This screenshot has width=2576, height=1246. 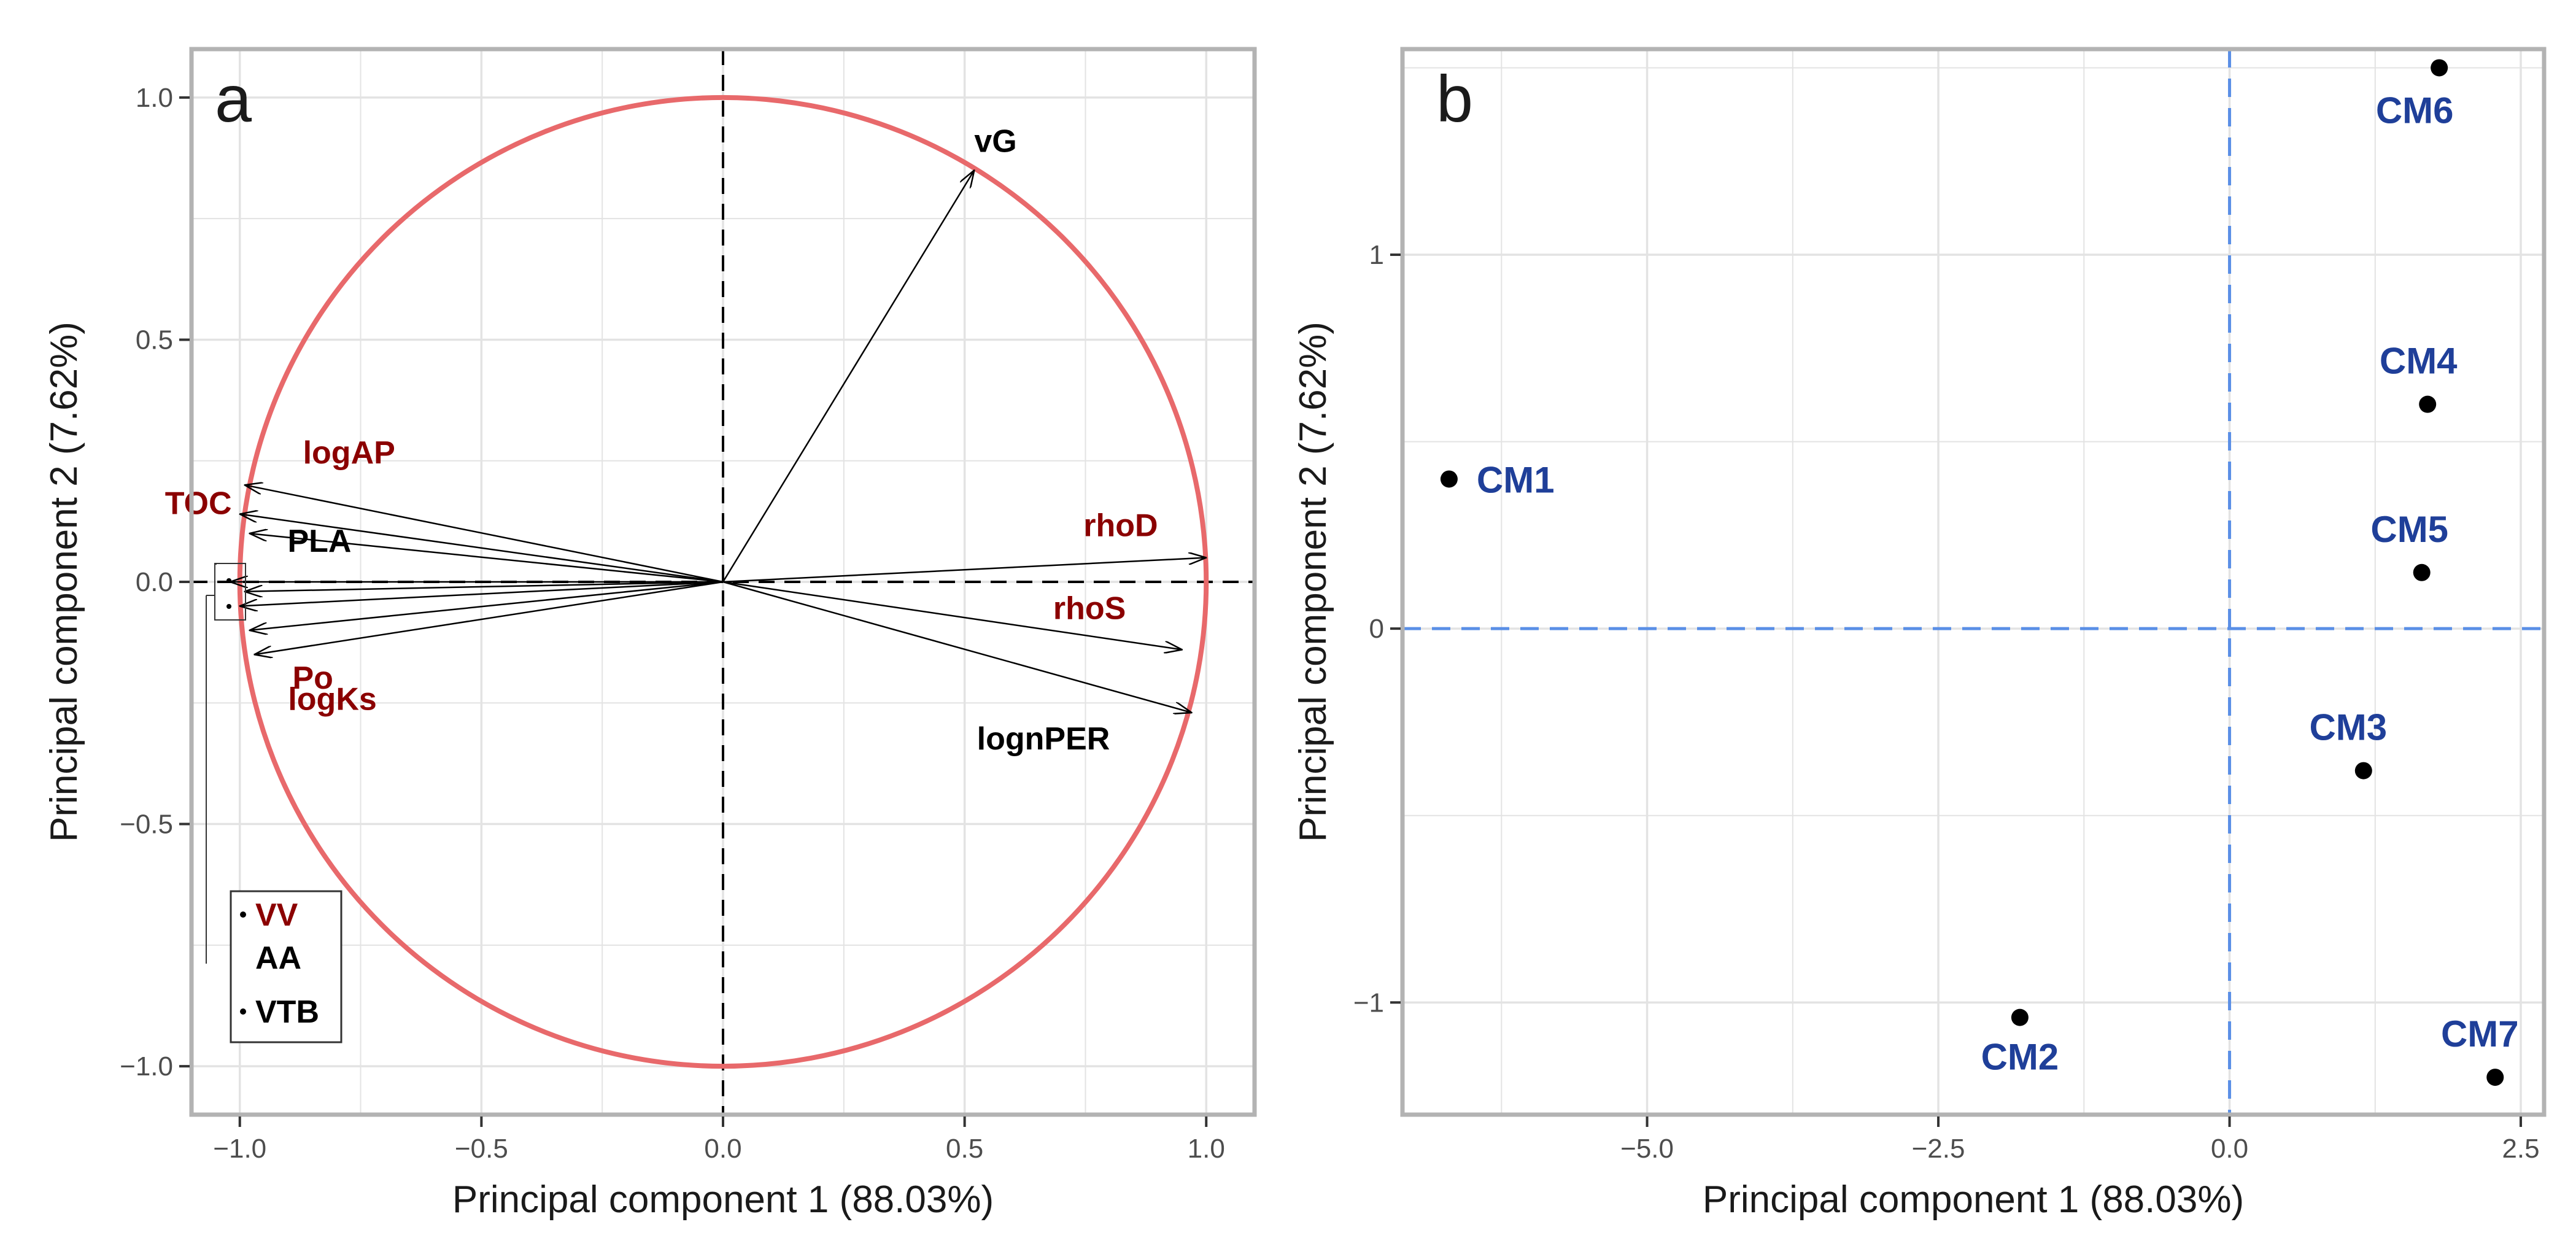 I want to click on arrow-VTB, so click(x=484, y=586).